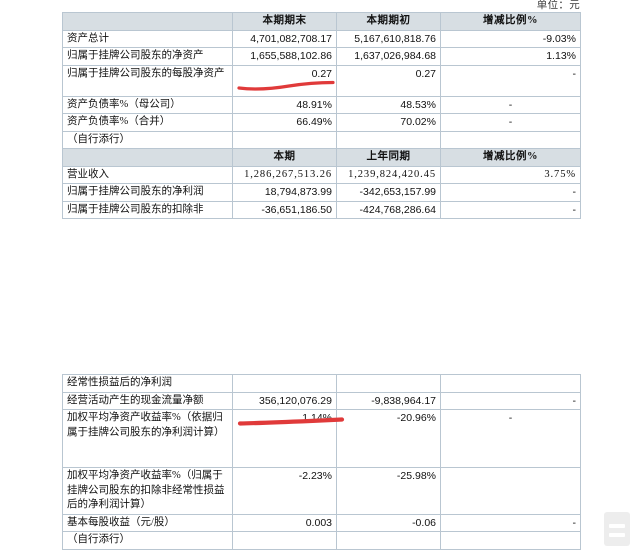  Describe the element at coordinates (617, 529) in the screenshot. I see `document-watermark-icon` at that location.